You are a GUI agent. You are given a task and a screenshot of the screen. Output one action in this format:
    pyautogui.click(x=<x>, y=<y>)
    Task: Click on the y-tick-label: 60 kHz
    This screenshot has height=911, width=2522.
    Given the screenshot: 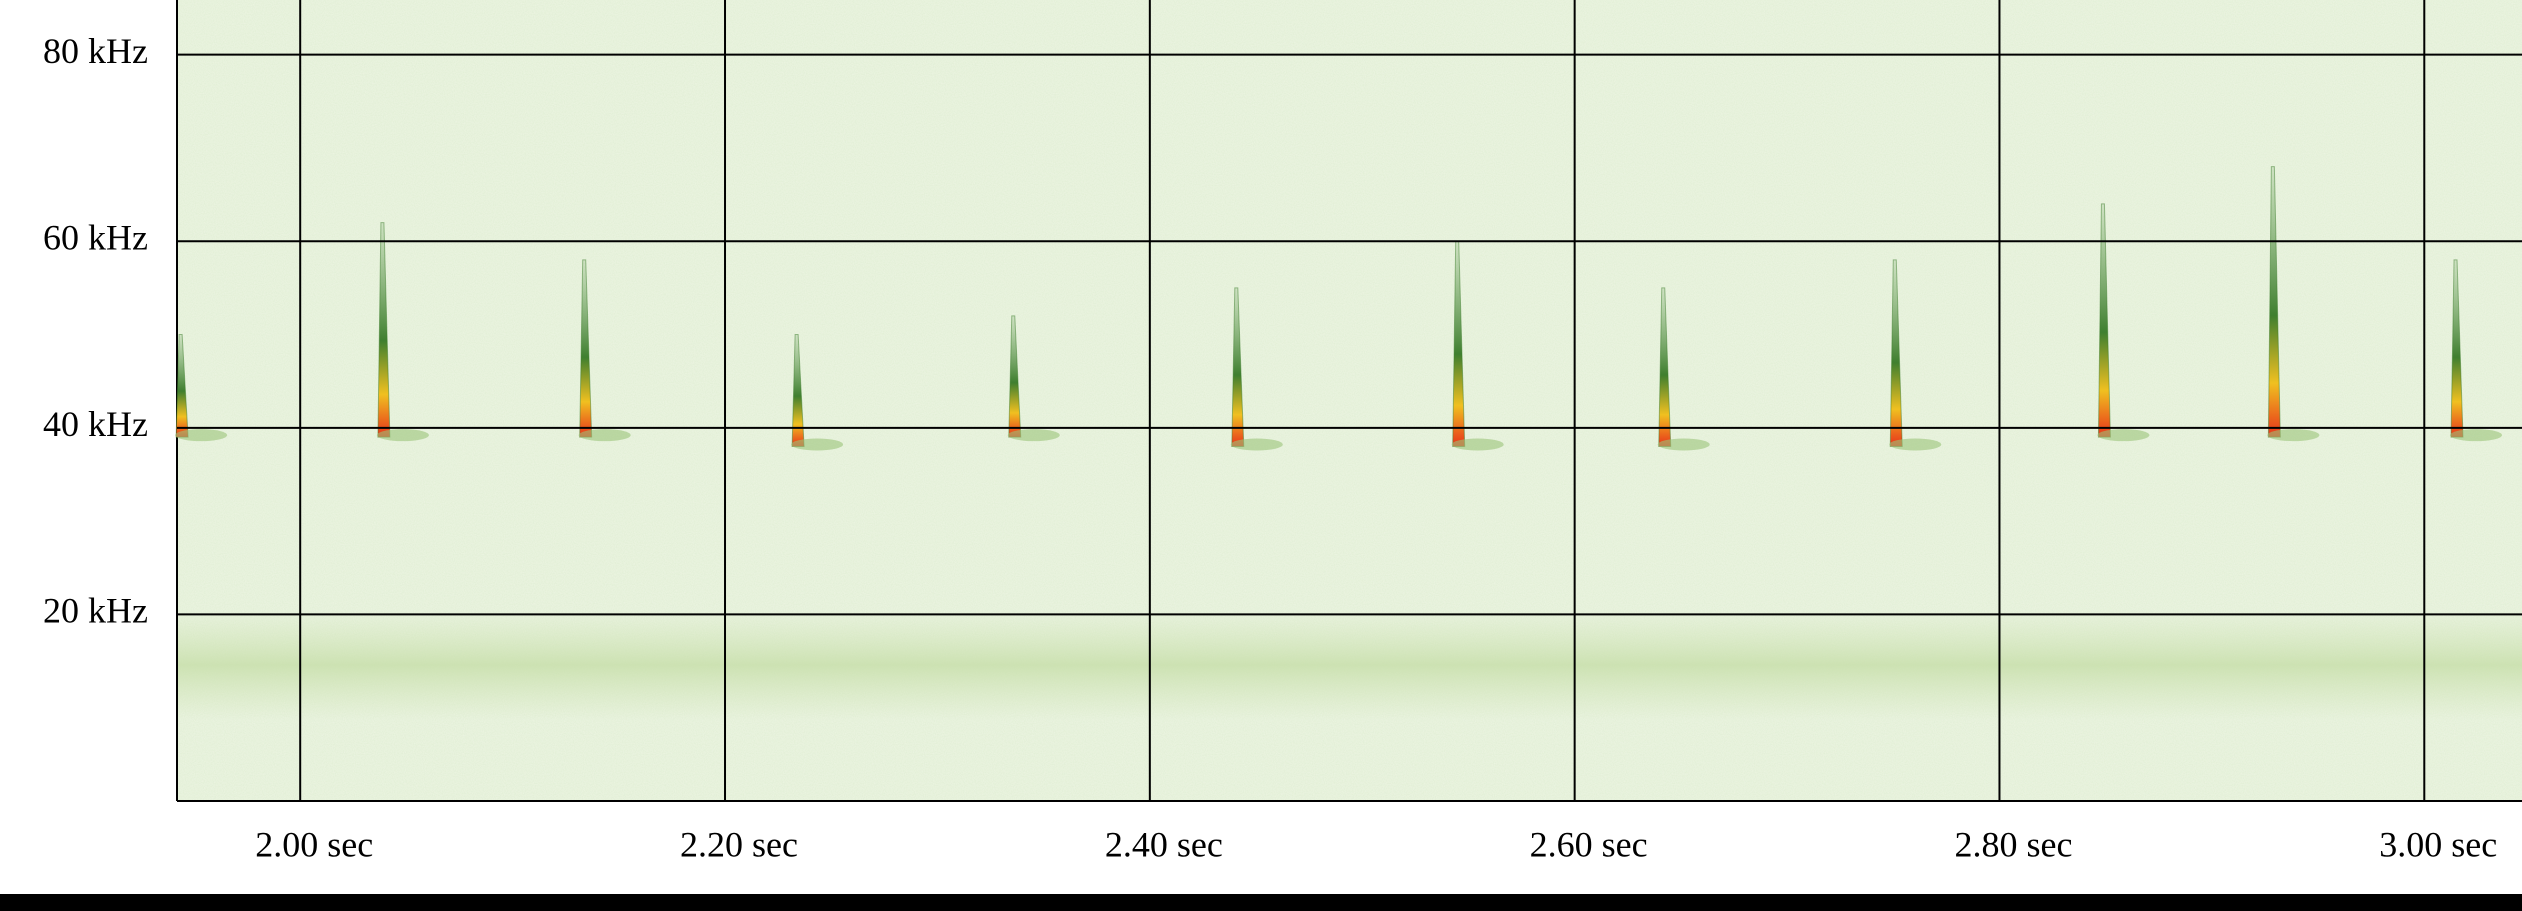 What is the action you would take?
    pyautogui.click(x=95, y=238)
    